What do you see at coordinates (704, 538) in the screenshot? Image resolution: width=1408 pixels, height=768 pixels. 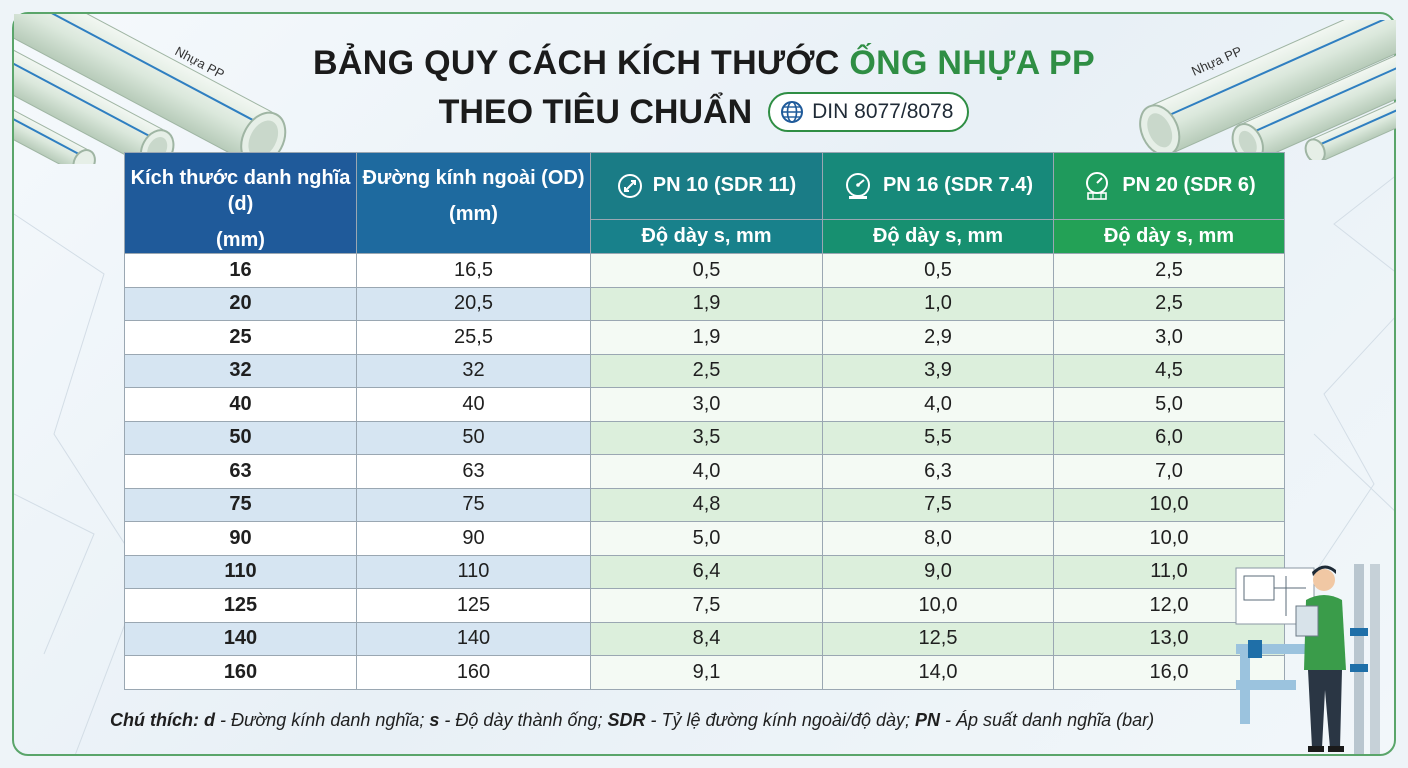 I see `table-row: 90 90 5,0 8,0 10,0` at bounding box center [704, 538].